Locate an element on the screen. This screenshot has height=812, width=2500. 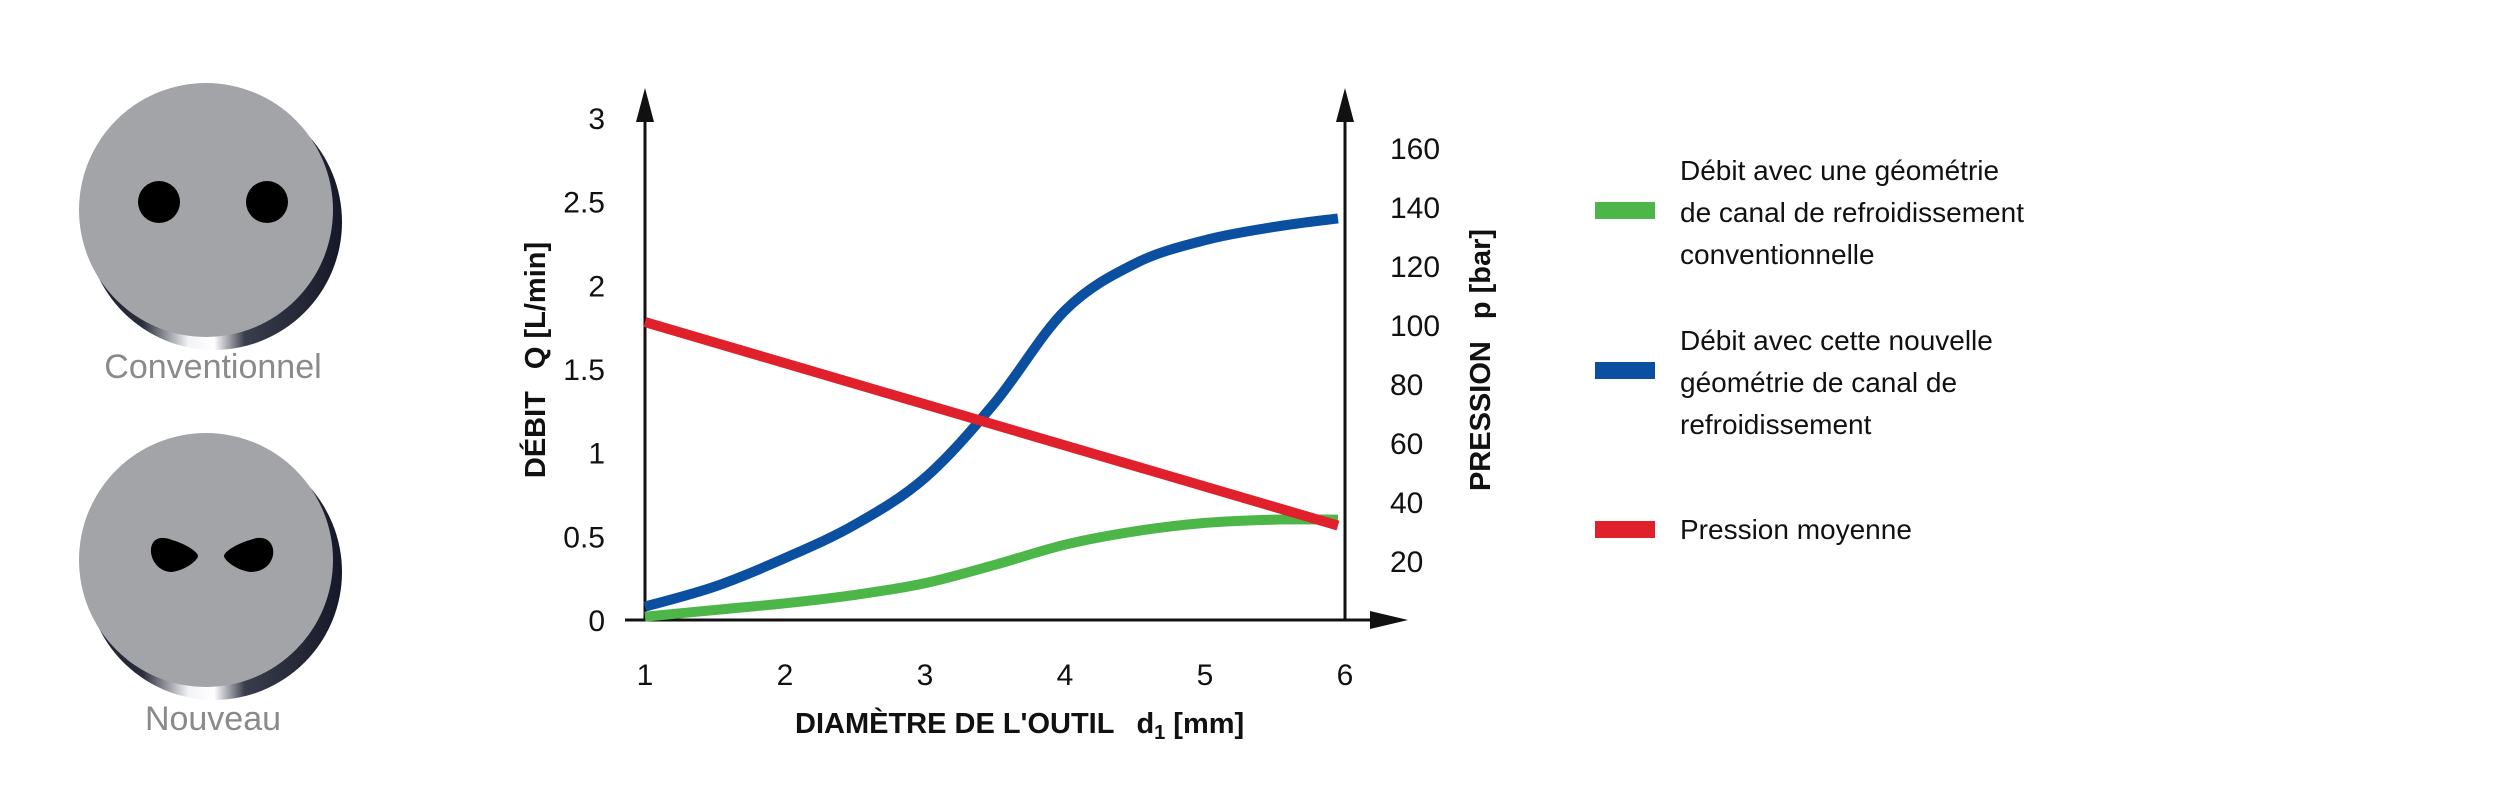
y-right-tick-label: 140 is located at coordinates (1415, 208).